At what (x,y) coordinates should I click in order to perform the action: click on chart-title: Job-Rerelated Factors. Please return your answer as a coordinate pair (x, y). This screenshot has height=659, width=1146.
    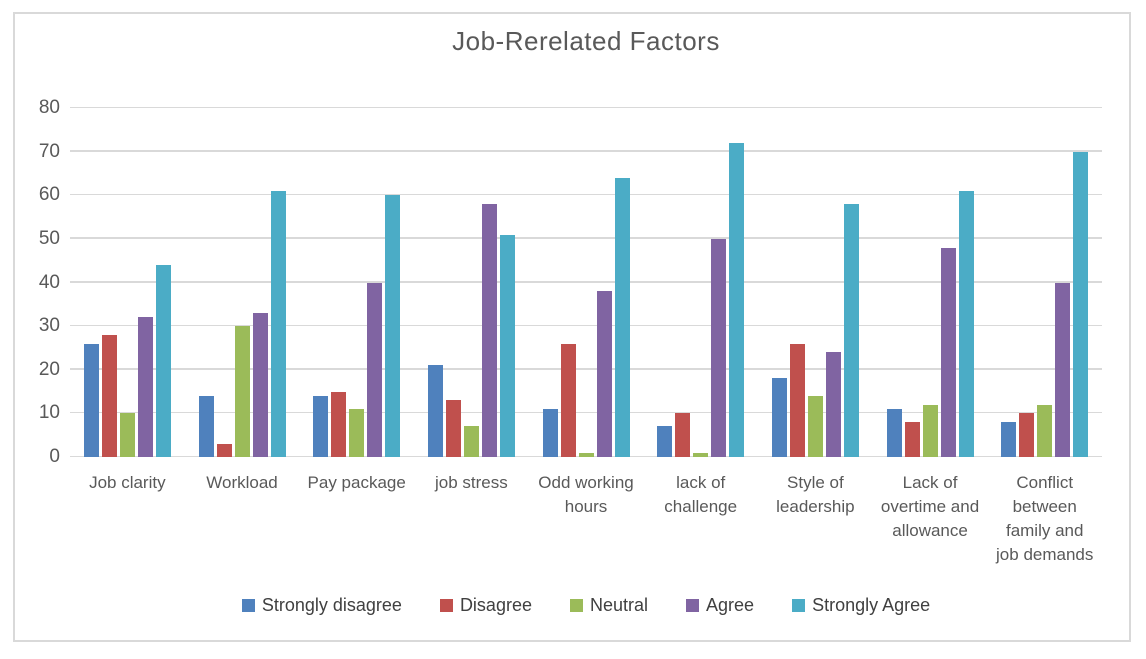
    Looking at the image, I should click on (586, 41).